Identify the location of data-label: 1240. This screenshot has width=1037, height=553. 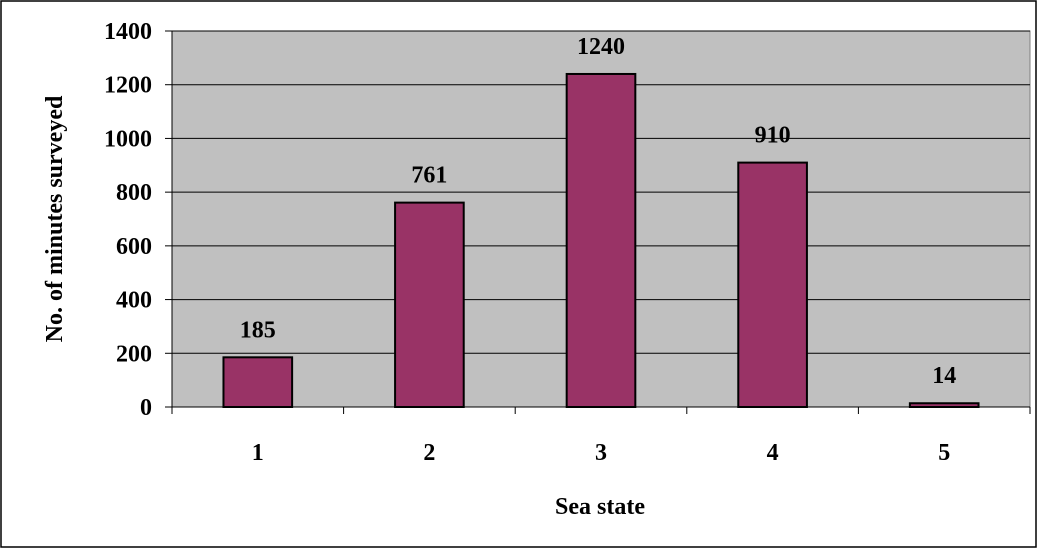
(601, 47).